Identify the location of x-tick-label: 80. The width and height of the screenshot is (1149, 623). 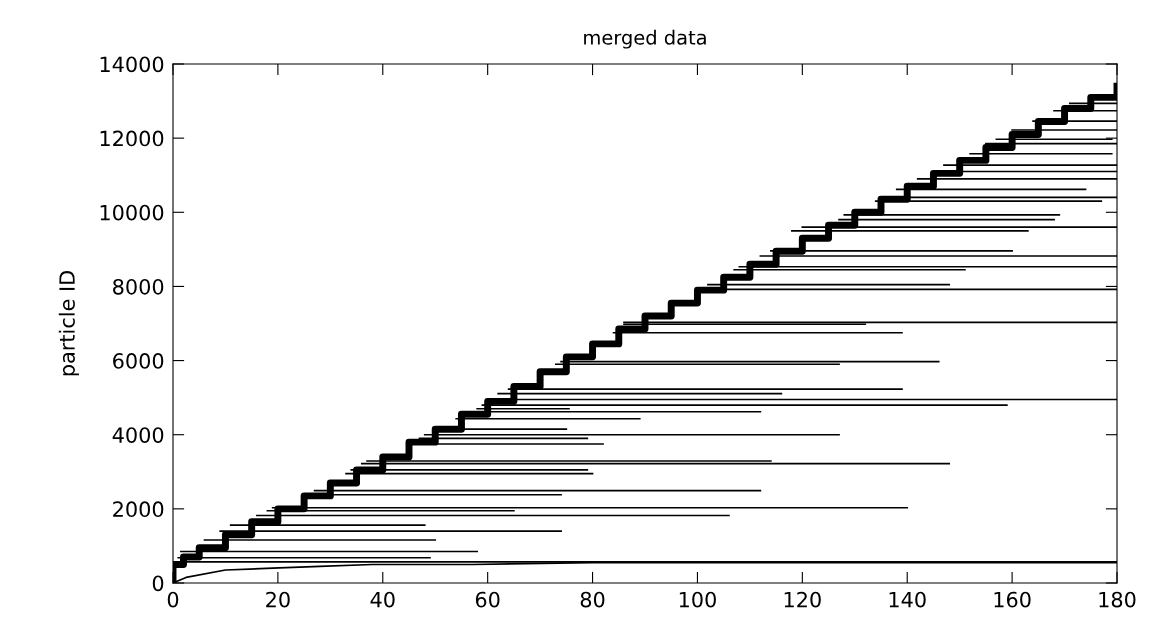
(592, 599).